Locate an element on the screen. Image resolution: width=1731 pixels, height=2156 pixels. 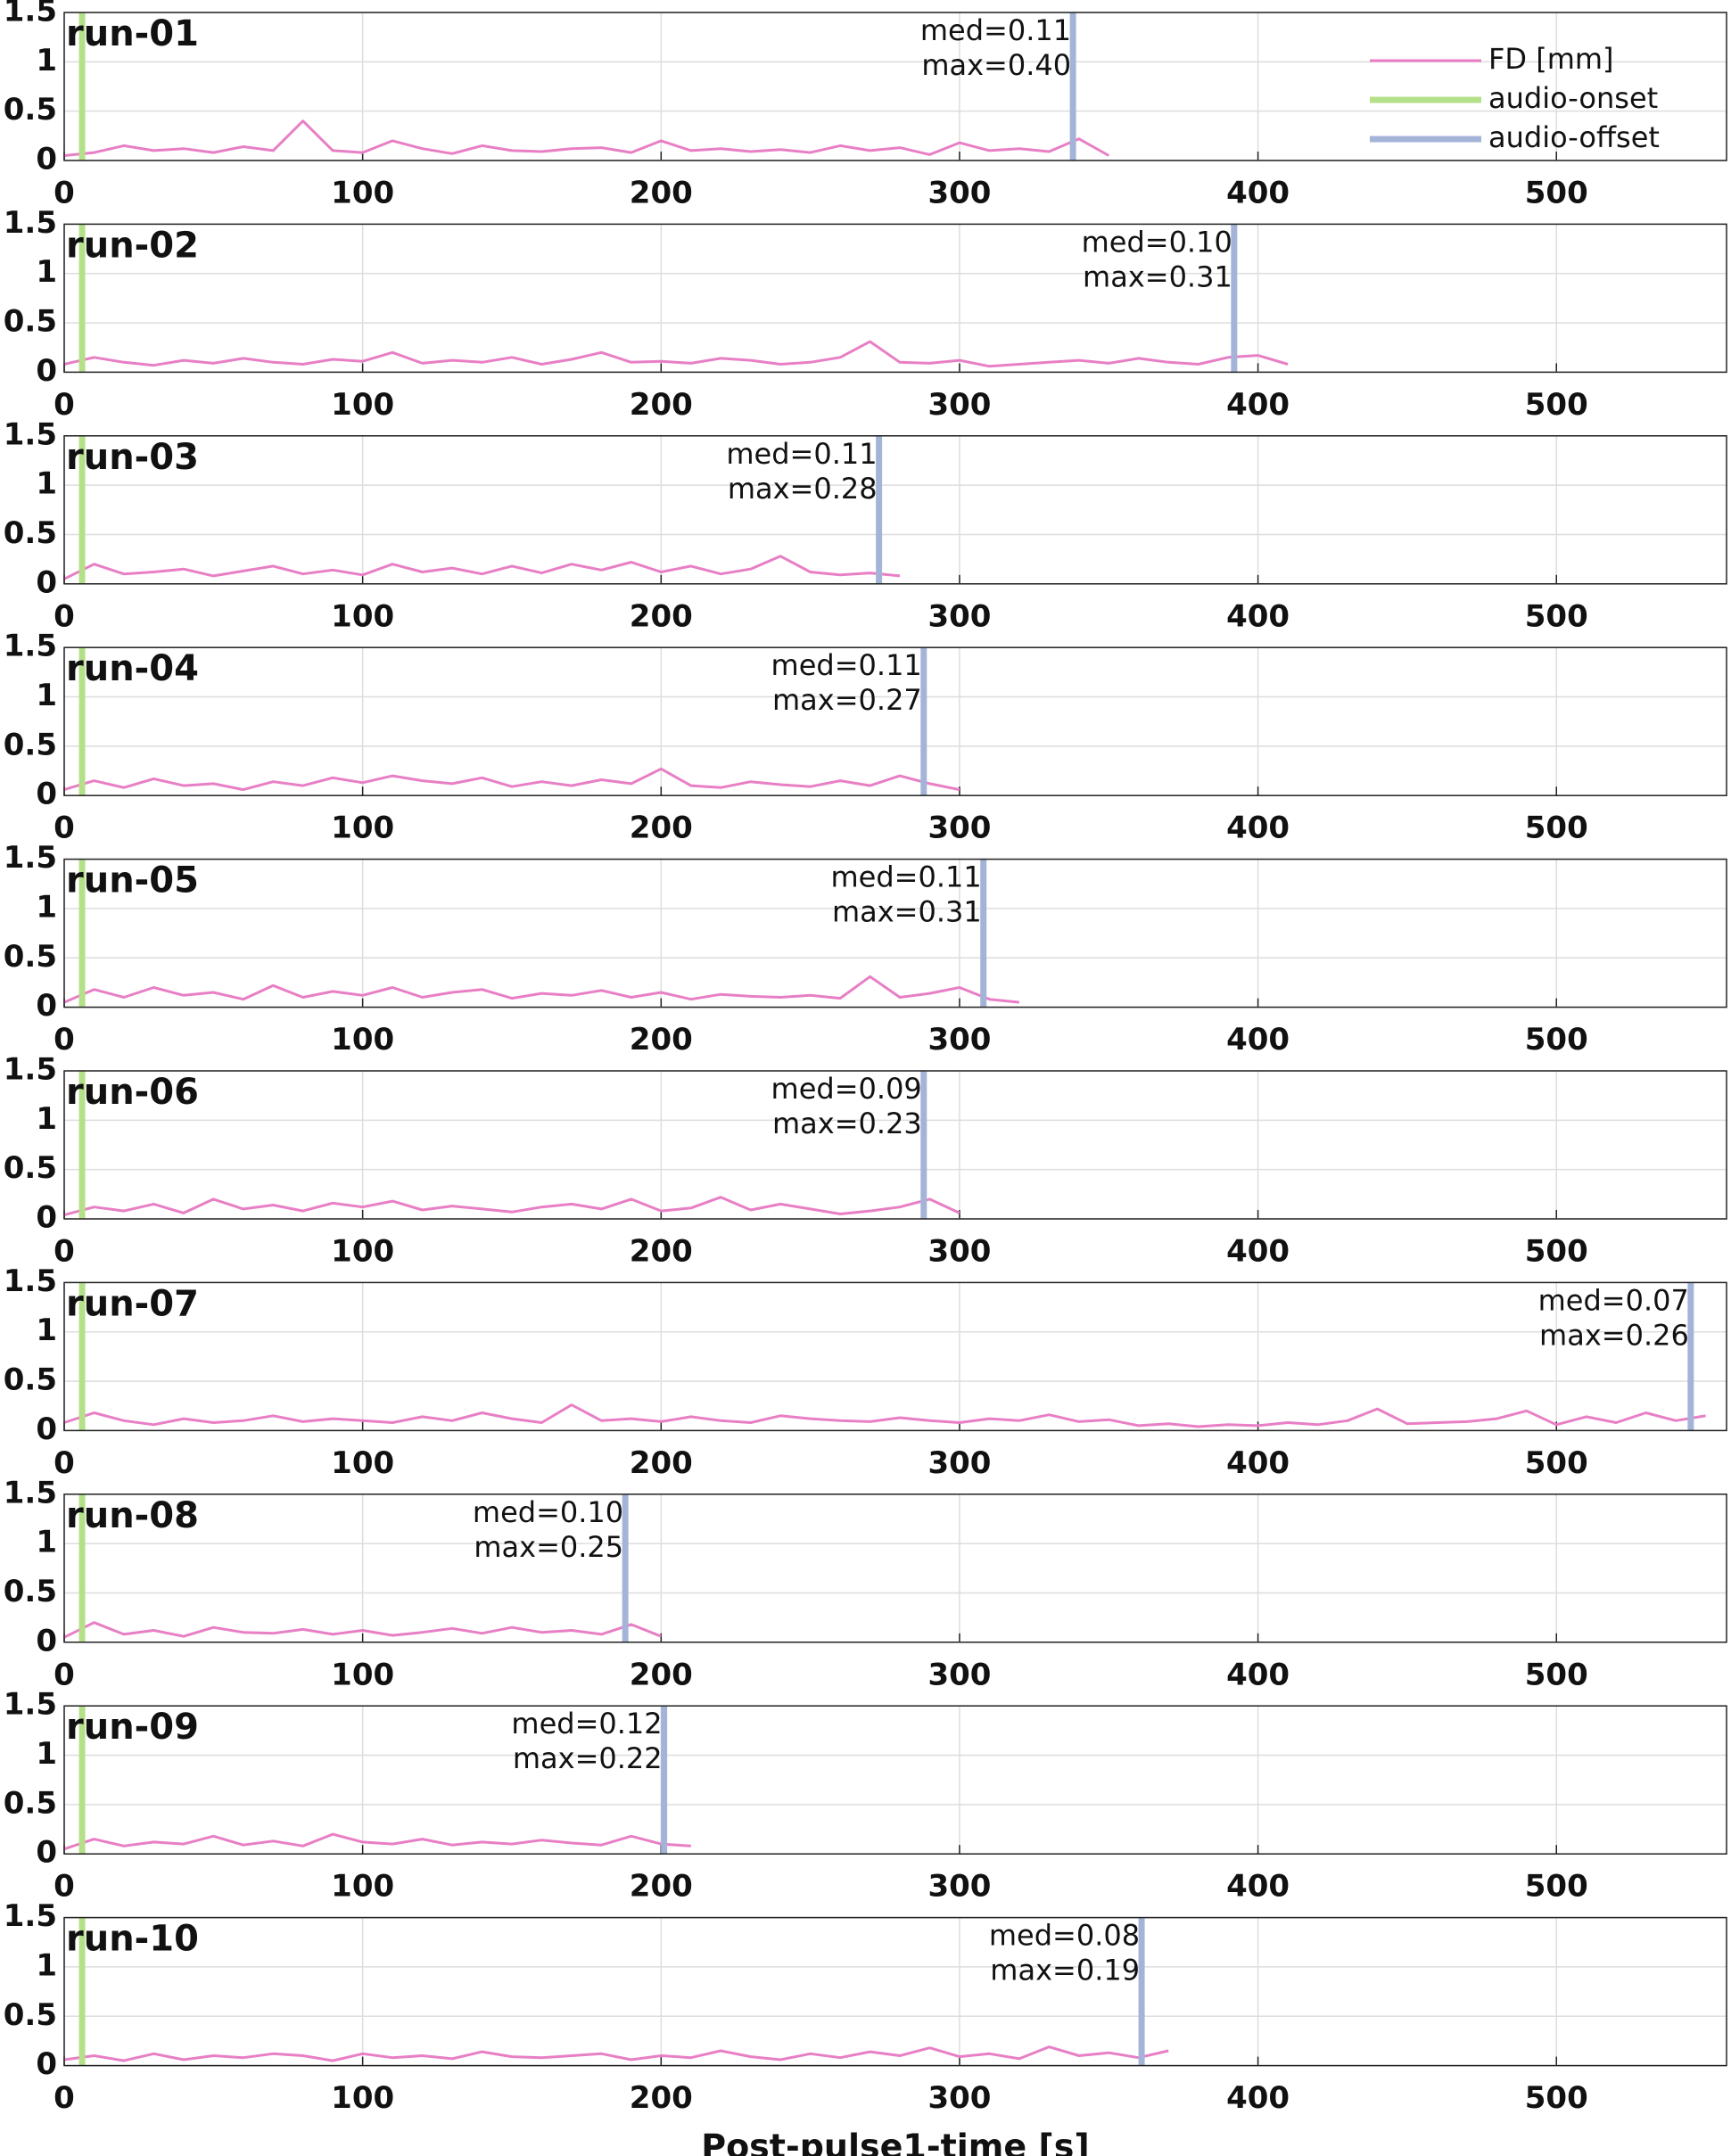
annotation: max=0.40 is located at coordinates (996, 65).